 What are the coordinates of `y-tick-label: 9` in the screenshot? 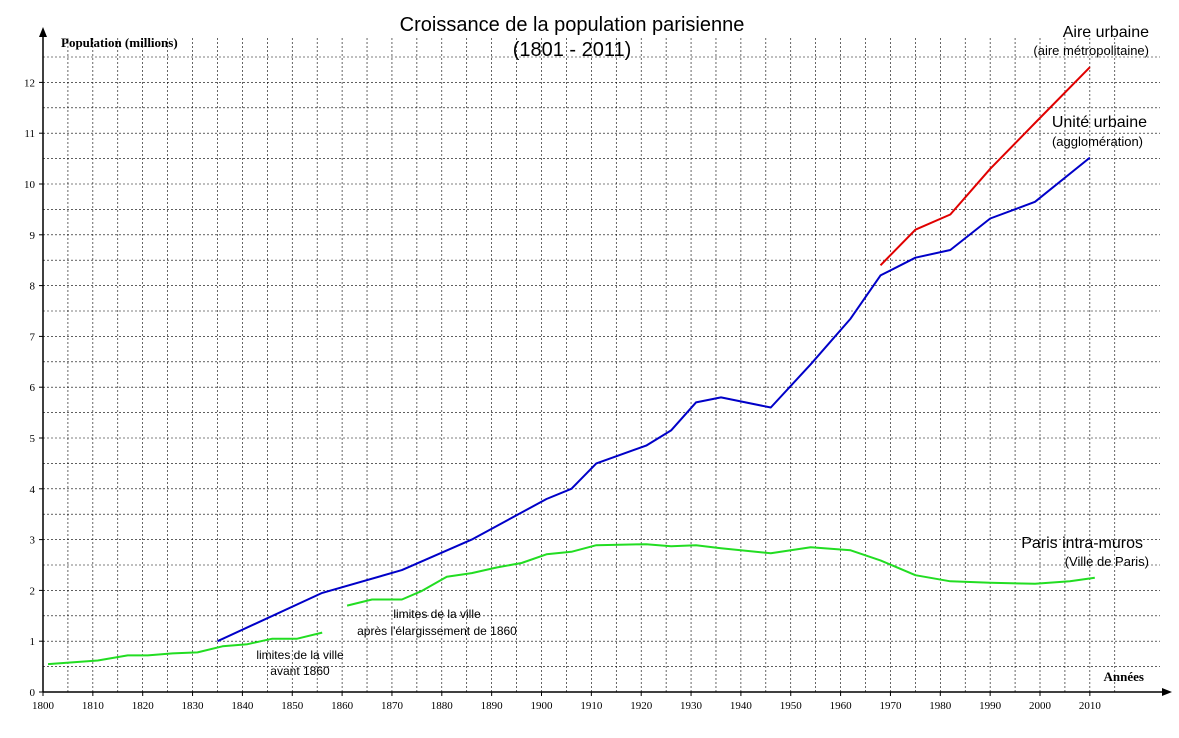 It's located at (33, 236).